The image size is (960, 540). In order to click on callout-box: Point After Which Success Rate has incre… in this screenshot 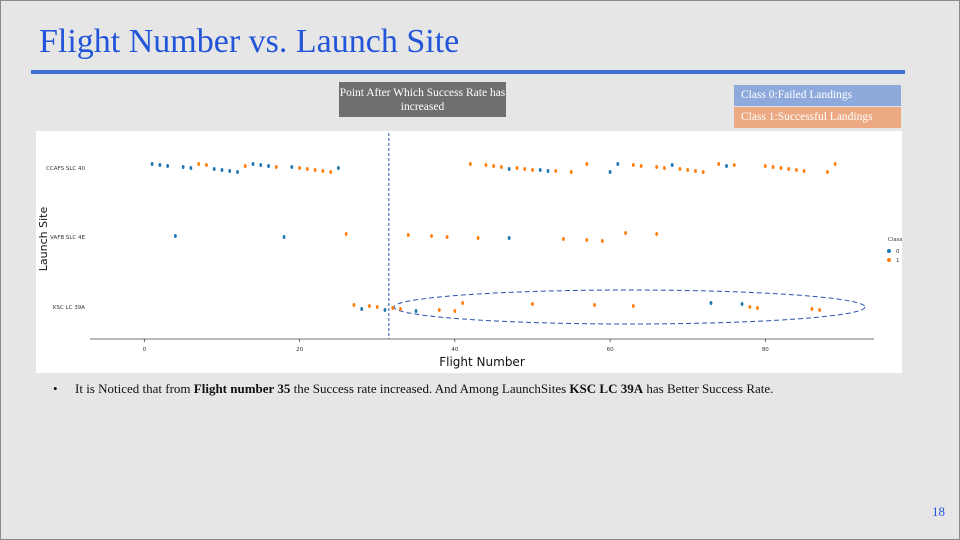, I will do `click(422, 99)`.